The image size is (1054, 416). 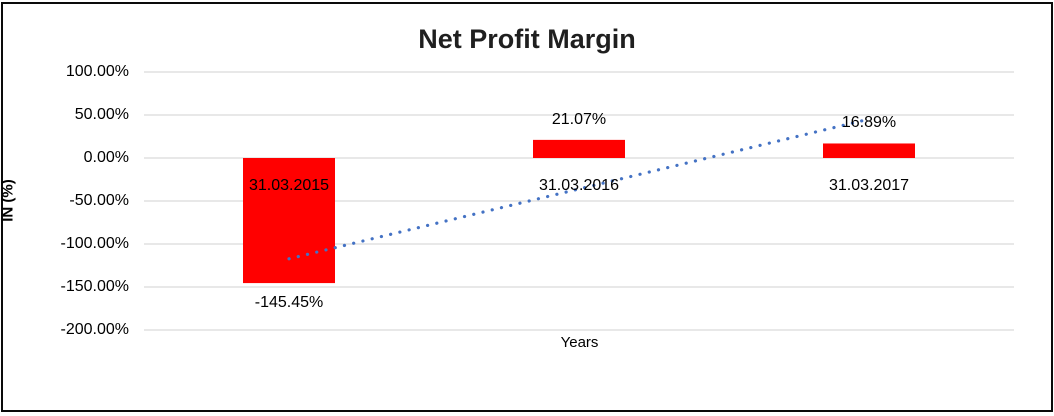 I want to click on y-tick-label: -200.00%, so click(x=95, y=329).